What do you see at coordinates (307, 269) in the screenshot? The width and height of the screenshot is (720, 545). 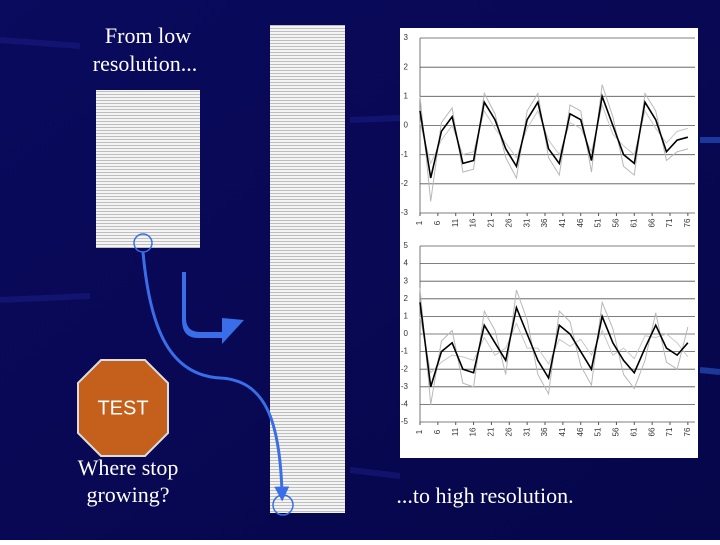 I see `large-dendrogram` at bounding box center [307, 269].